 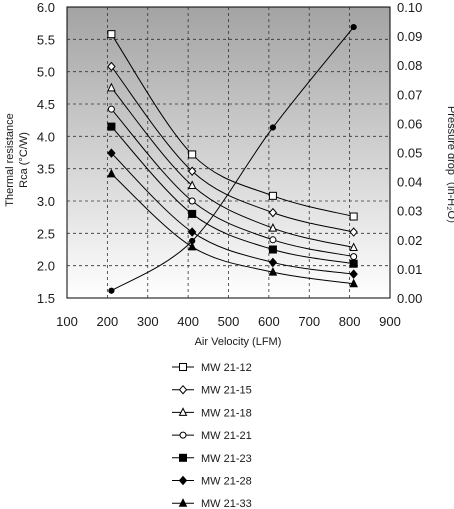 What do you see at coordinates (449, 168) in the screenshot?
I see `y-right-axis-title: Pressure drop（in-H₂O）` at bounding box center [449, 168].